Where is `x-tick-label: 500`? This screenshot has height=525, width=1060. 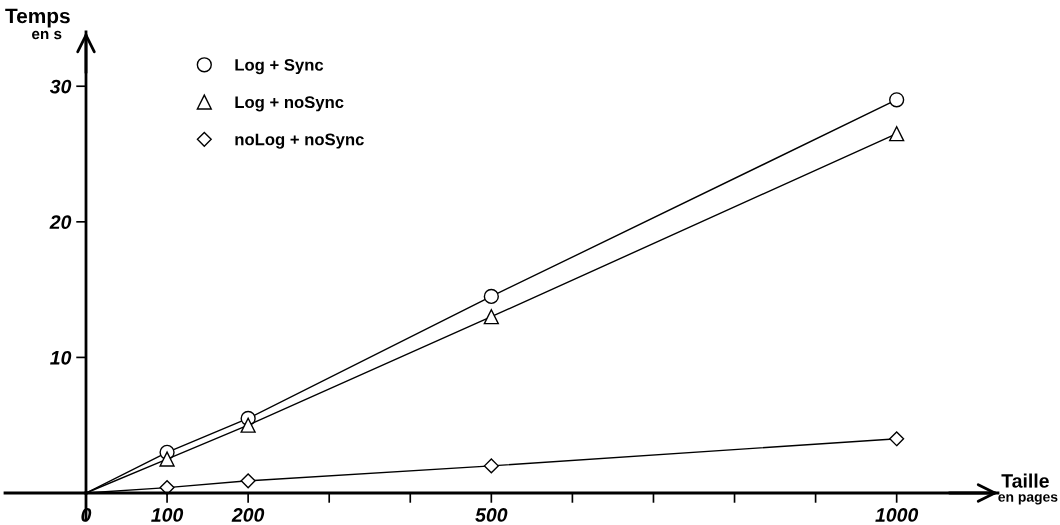 x-tick-label: 500 is located at coordinates (491, 515).